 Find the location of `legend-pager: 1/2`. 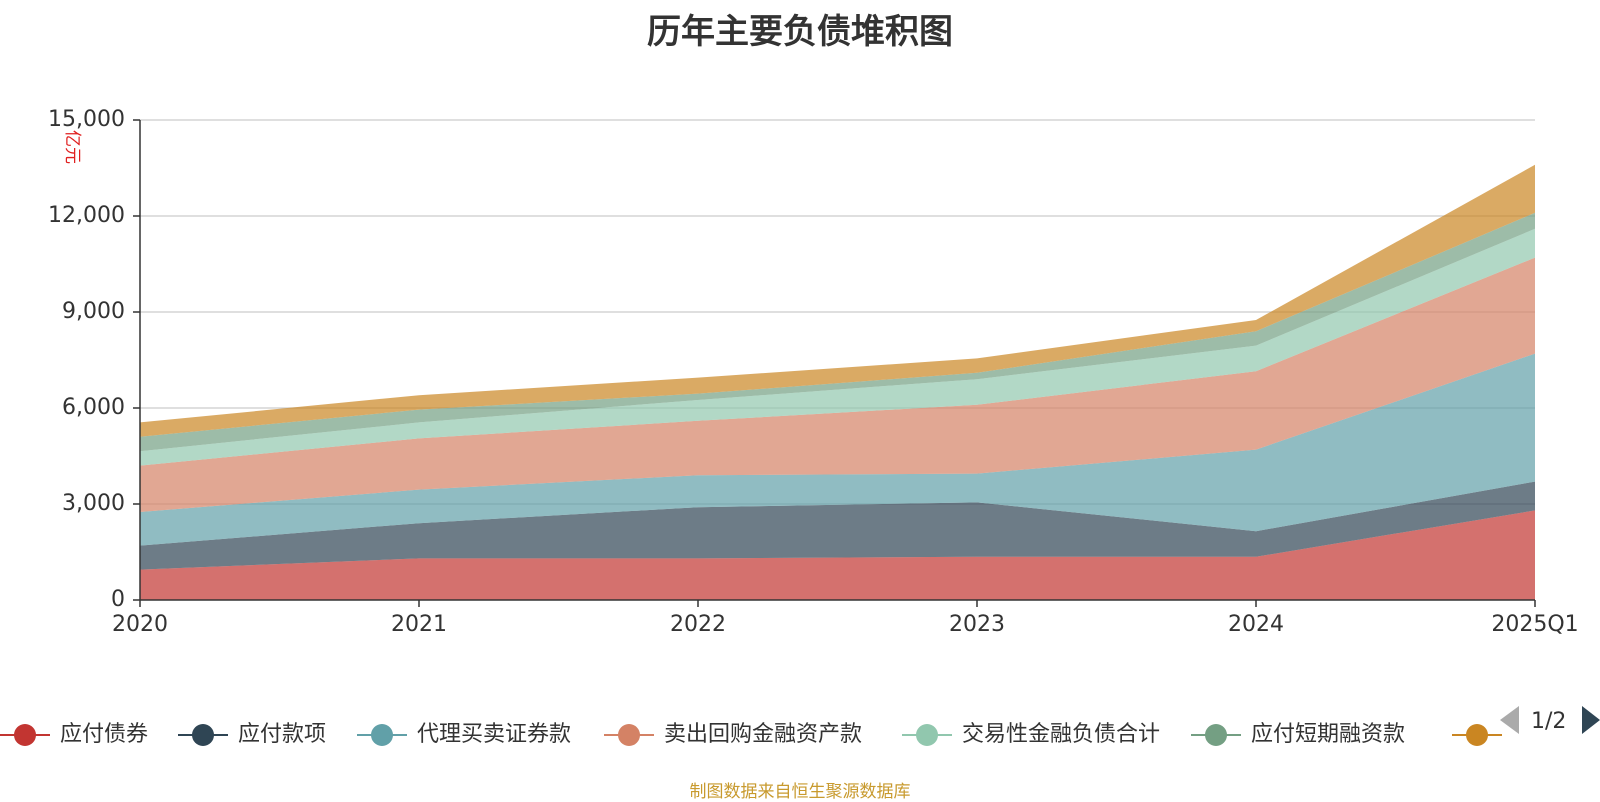

legend-pager: 1/2 is located at coordinates (1550, 720).